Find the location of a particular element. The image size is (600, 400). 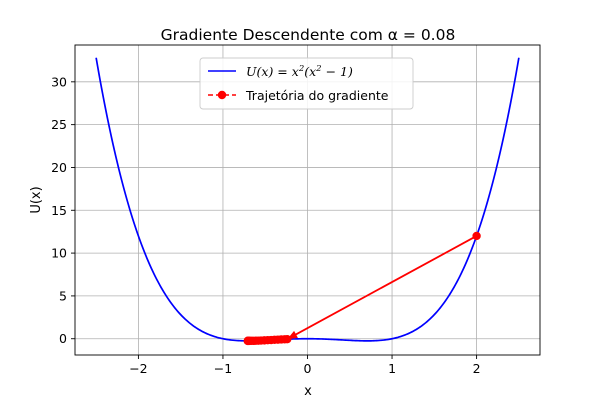

legend-label-part: (x is located at coordinates (310, 71).